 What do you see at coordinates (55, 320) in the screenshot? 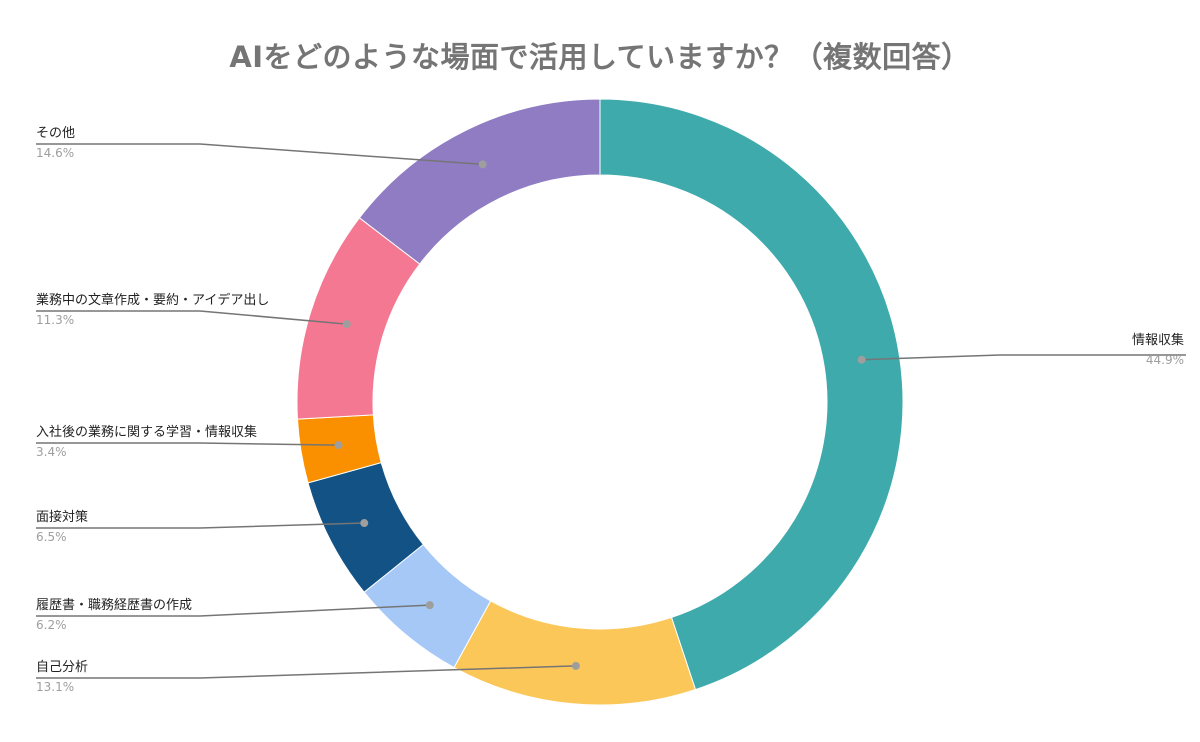
I see `slice-value-label: 11.3%` at bounding box center [55, 320].